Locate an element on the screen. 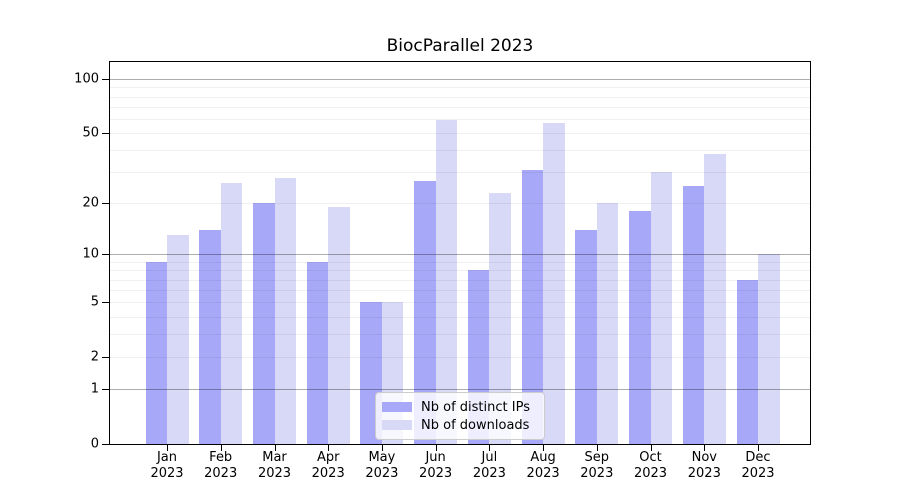  x-tick-sep is located at coordinates (597, 448).